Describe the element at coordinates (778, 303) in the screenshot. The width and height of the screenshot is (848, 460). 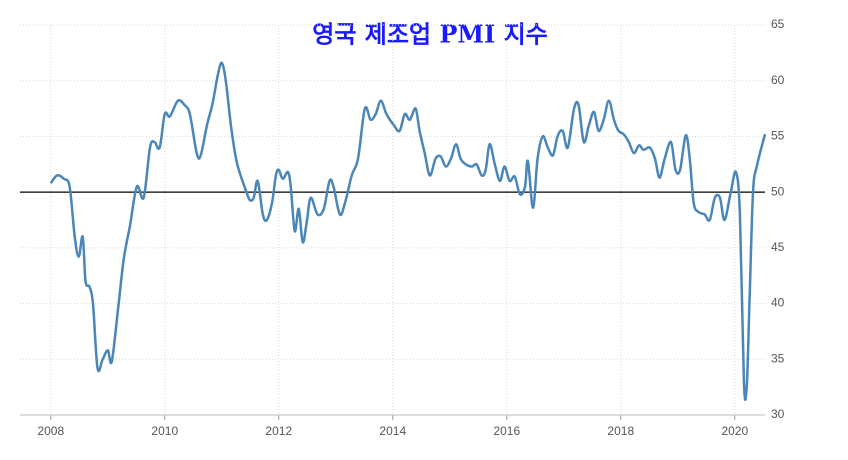
I see `y-tick-label: 40` at that location.